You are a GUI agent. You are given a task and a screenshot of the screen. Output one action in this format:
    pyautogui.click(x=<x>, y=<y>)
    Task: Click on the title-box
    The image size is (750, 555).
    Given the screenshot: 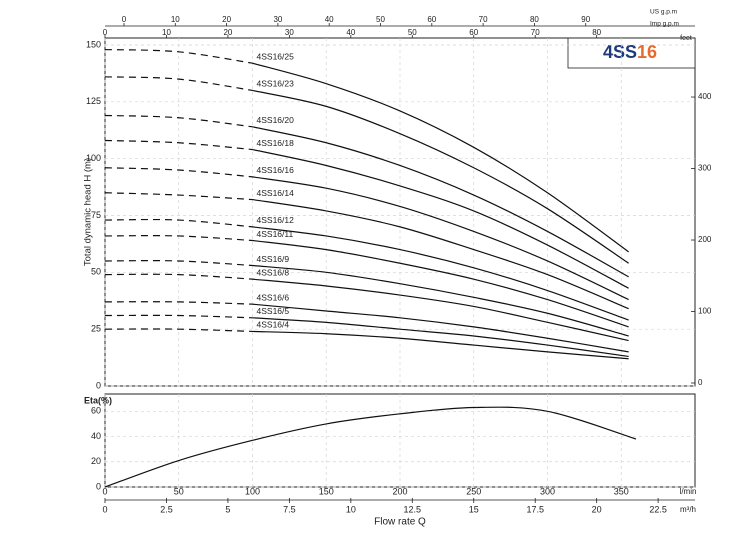 What is the action you would take?
    pyautogui.click(x=631, y=53)
    